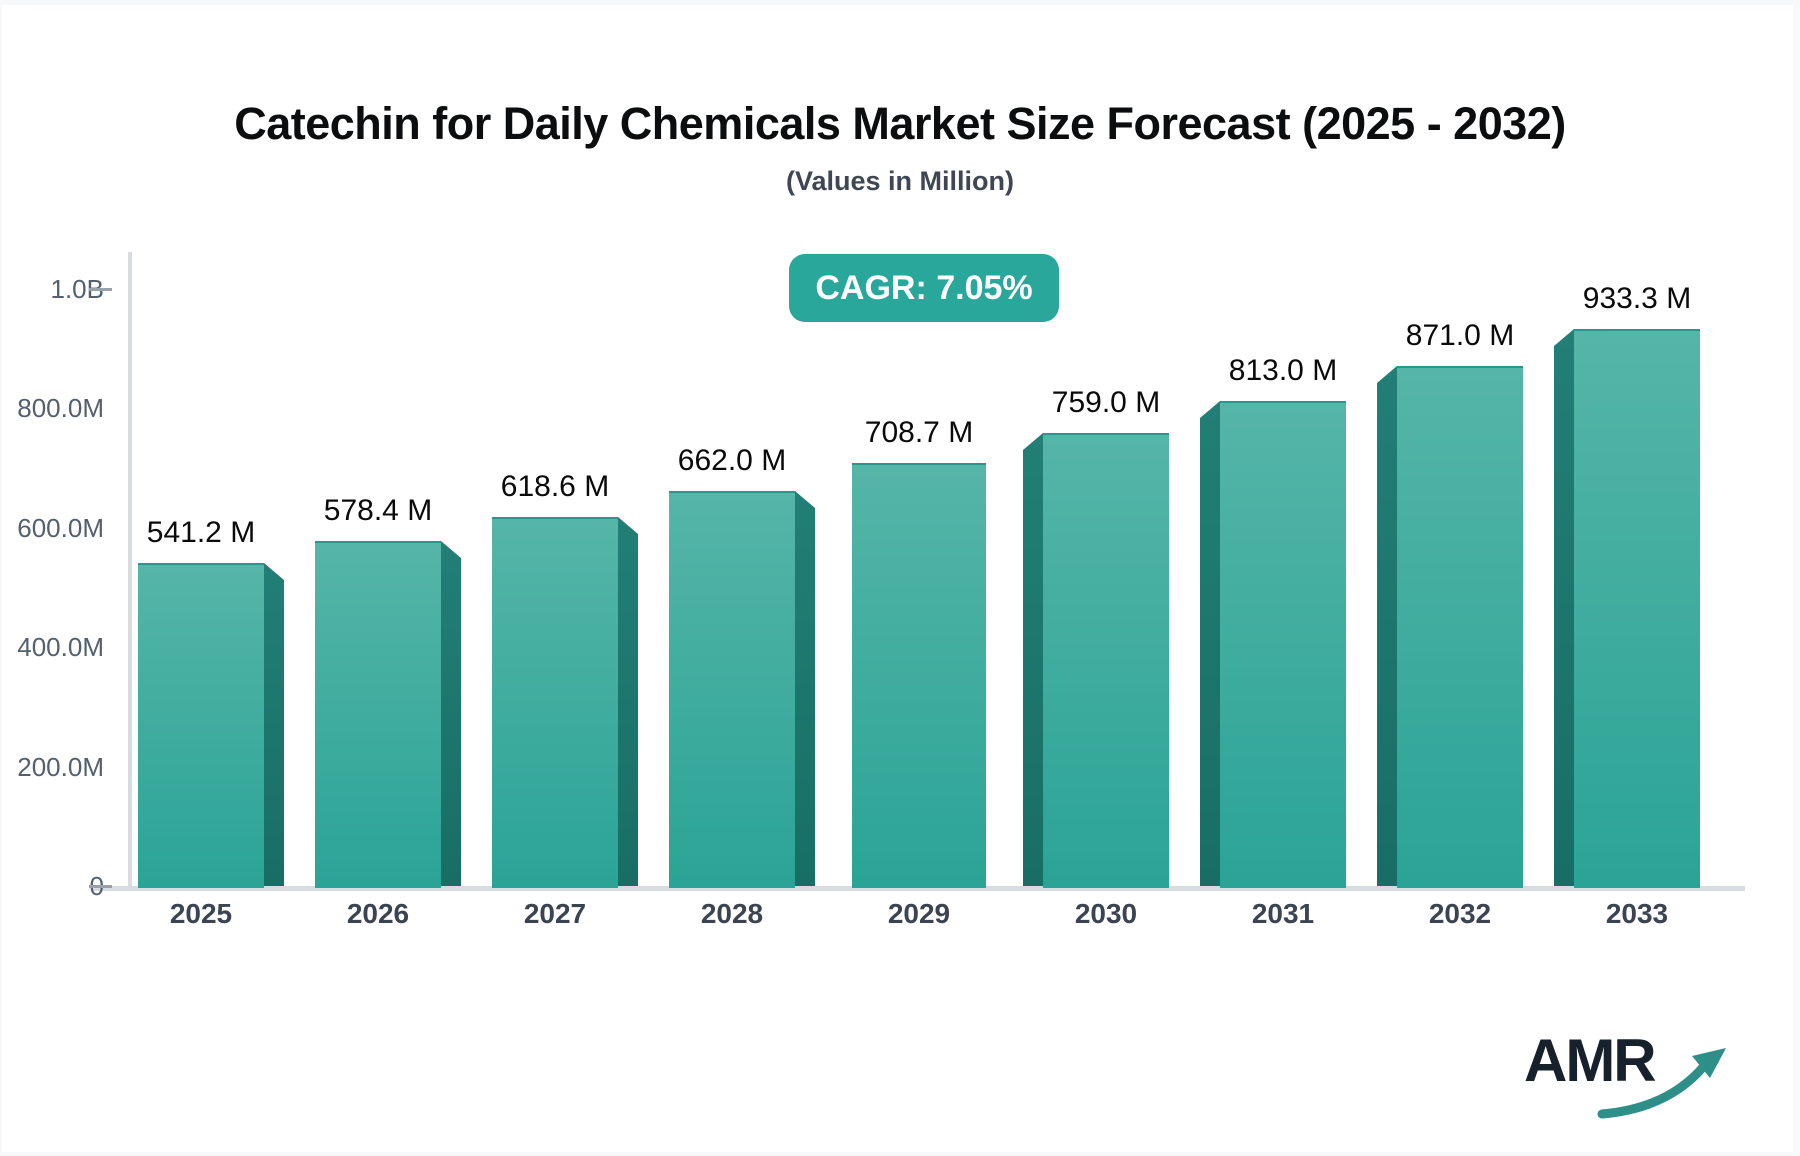 The image size is (1800, 1156). I want to click on frame-edge-bottom, so click(900, 1154).